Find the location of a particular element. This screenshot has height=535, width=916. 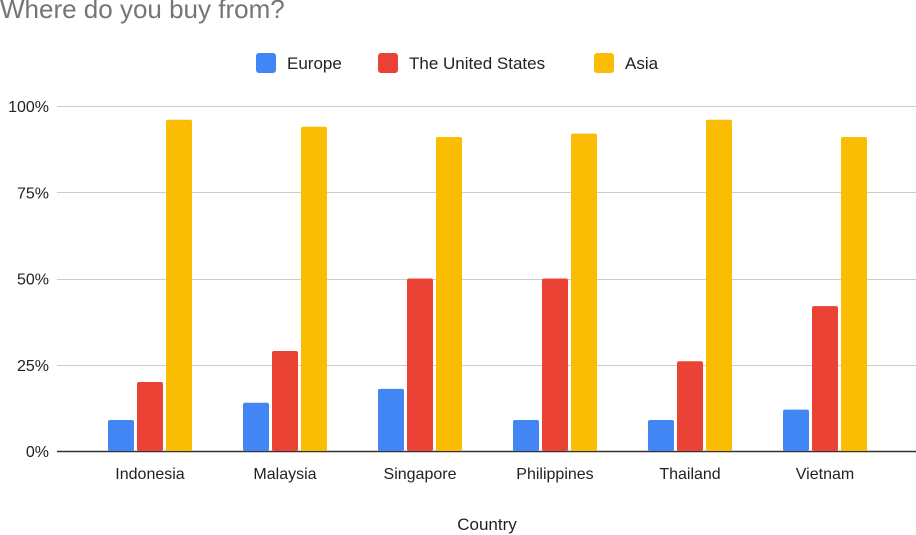

bar-europe-philippines is located at coordinates (526, 435).